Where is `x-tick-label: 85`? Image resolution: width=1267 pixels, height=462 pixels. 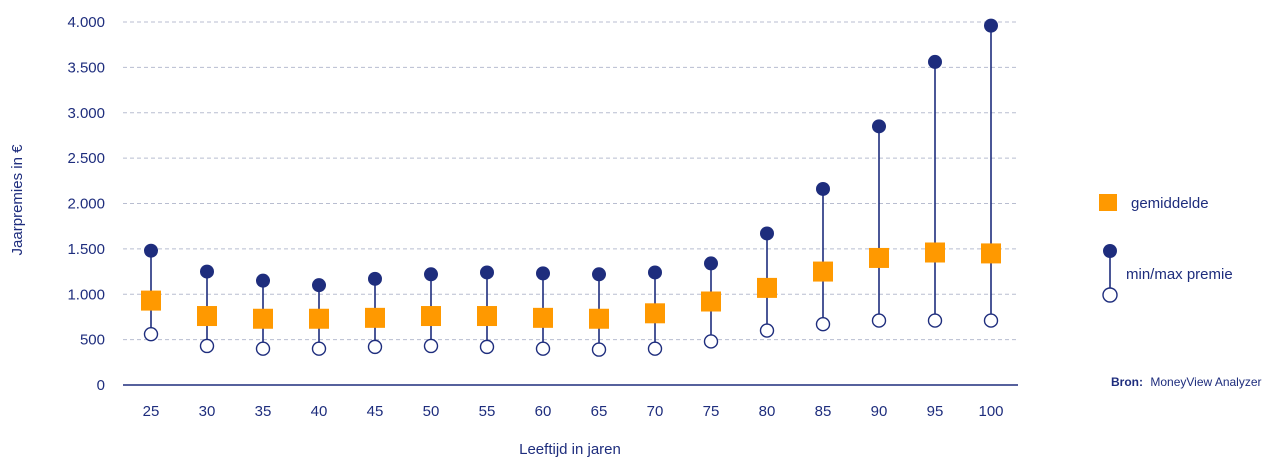
x-tick-label: 85 is located at coordinates (823, 411).